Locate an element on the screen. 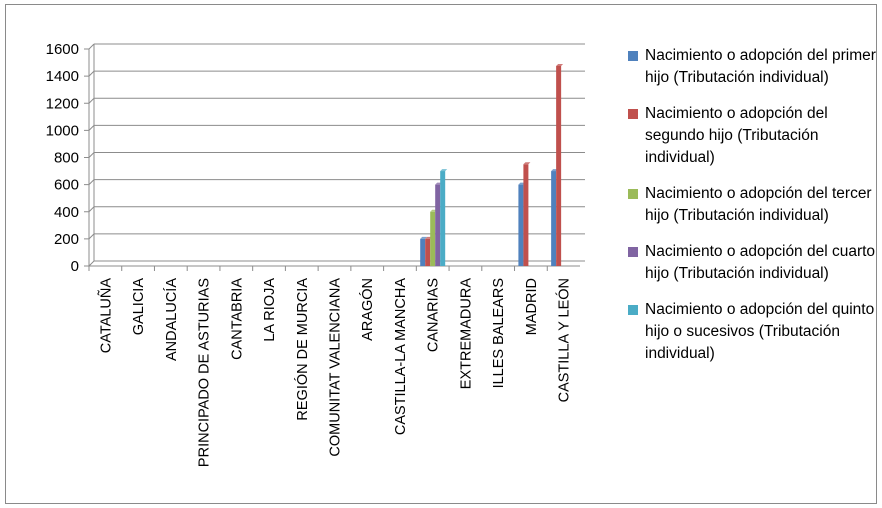  y-tick-label: 200 is located at coordinates (66, 239).